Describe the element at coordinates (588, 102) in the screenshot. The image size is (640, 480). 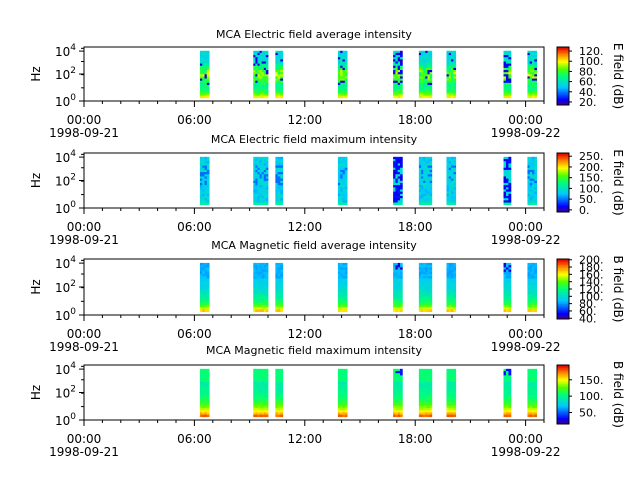
I see `colorbar-tick-label: 20.` at that location.